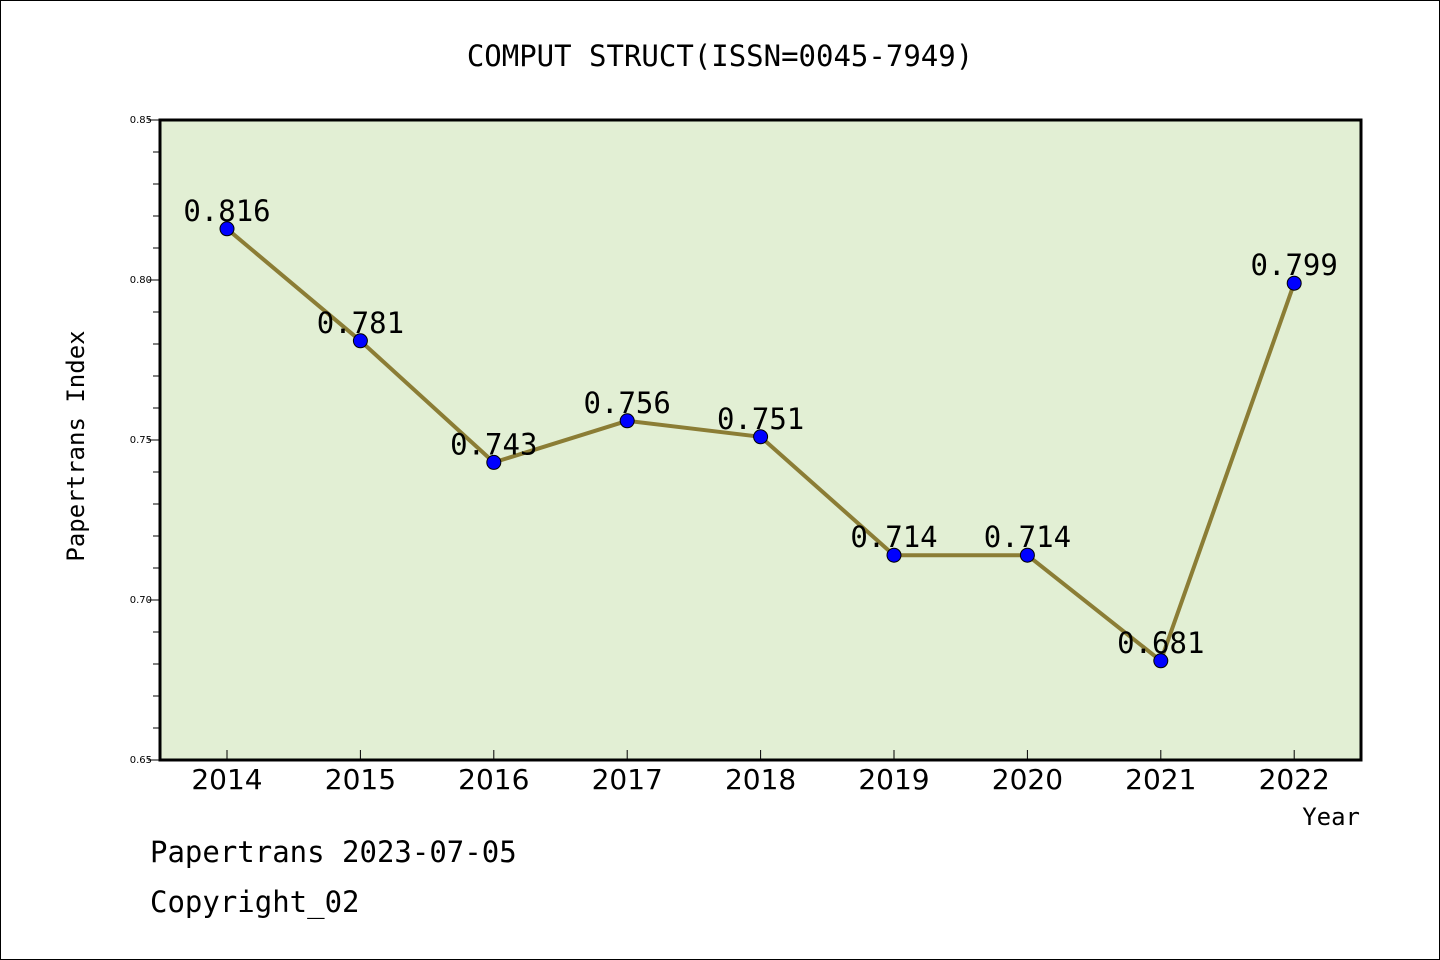 This screenshot has width=1440, height=960. I want to click on x-axis-ticks: 2014 2015 2016 2017 2018 2019 2020 2021 2022, so click(760, 773).